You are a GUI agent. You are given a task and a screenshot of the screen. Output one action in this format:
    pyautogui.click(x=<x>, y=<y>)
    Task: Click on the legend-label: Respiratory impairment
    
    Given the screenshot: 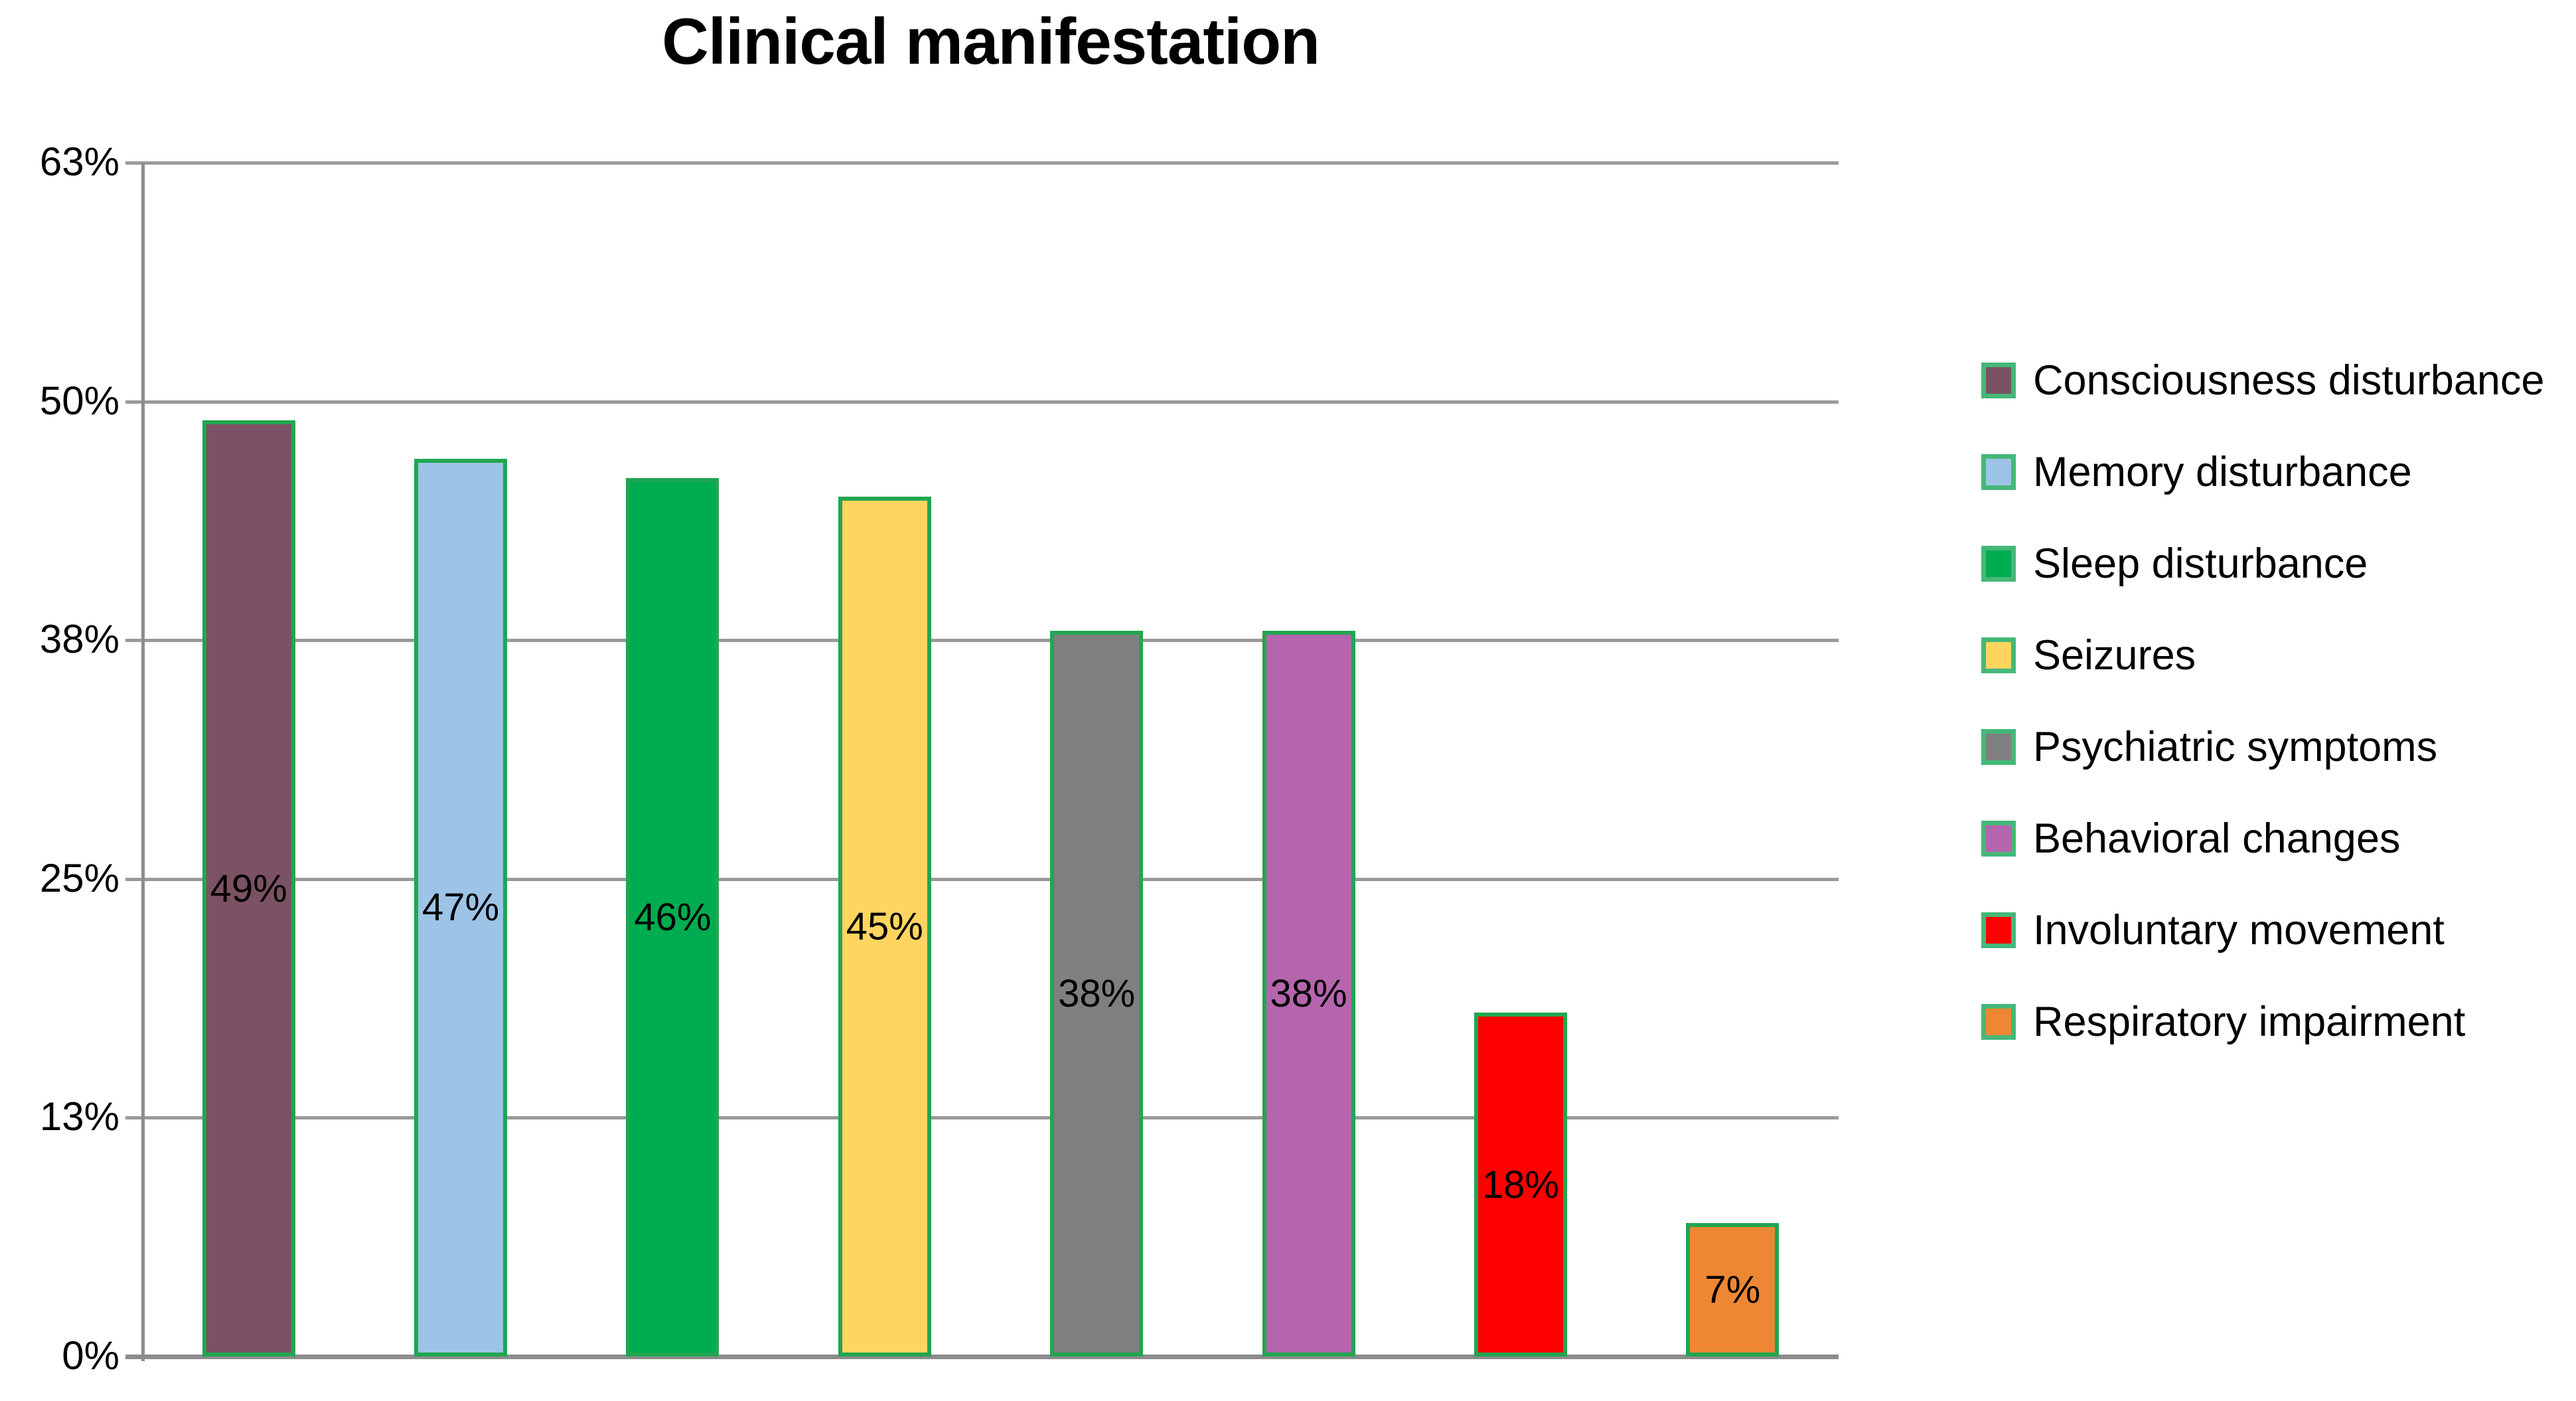 What is the action you would take?
    pyautogui.click(x=2249, y=1022)
    